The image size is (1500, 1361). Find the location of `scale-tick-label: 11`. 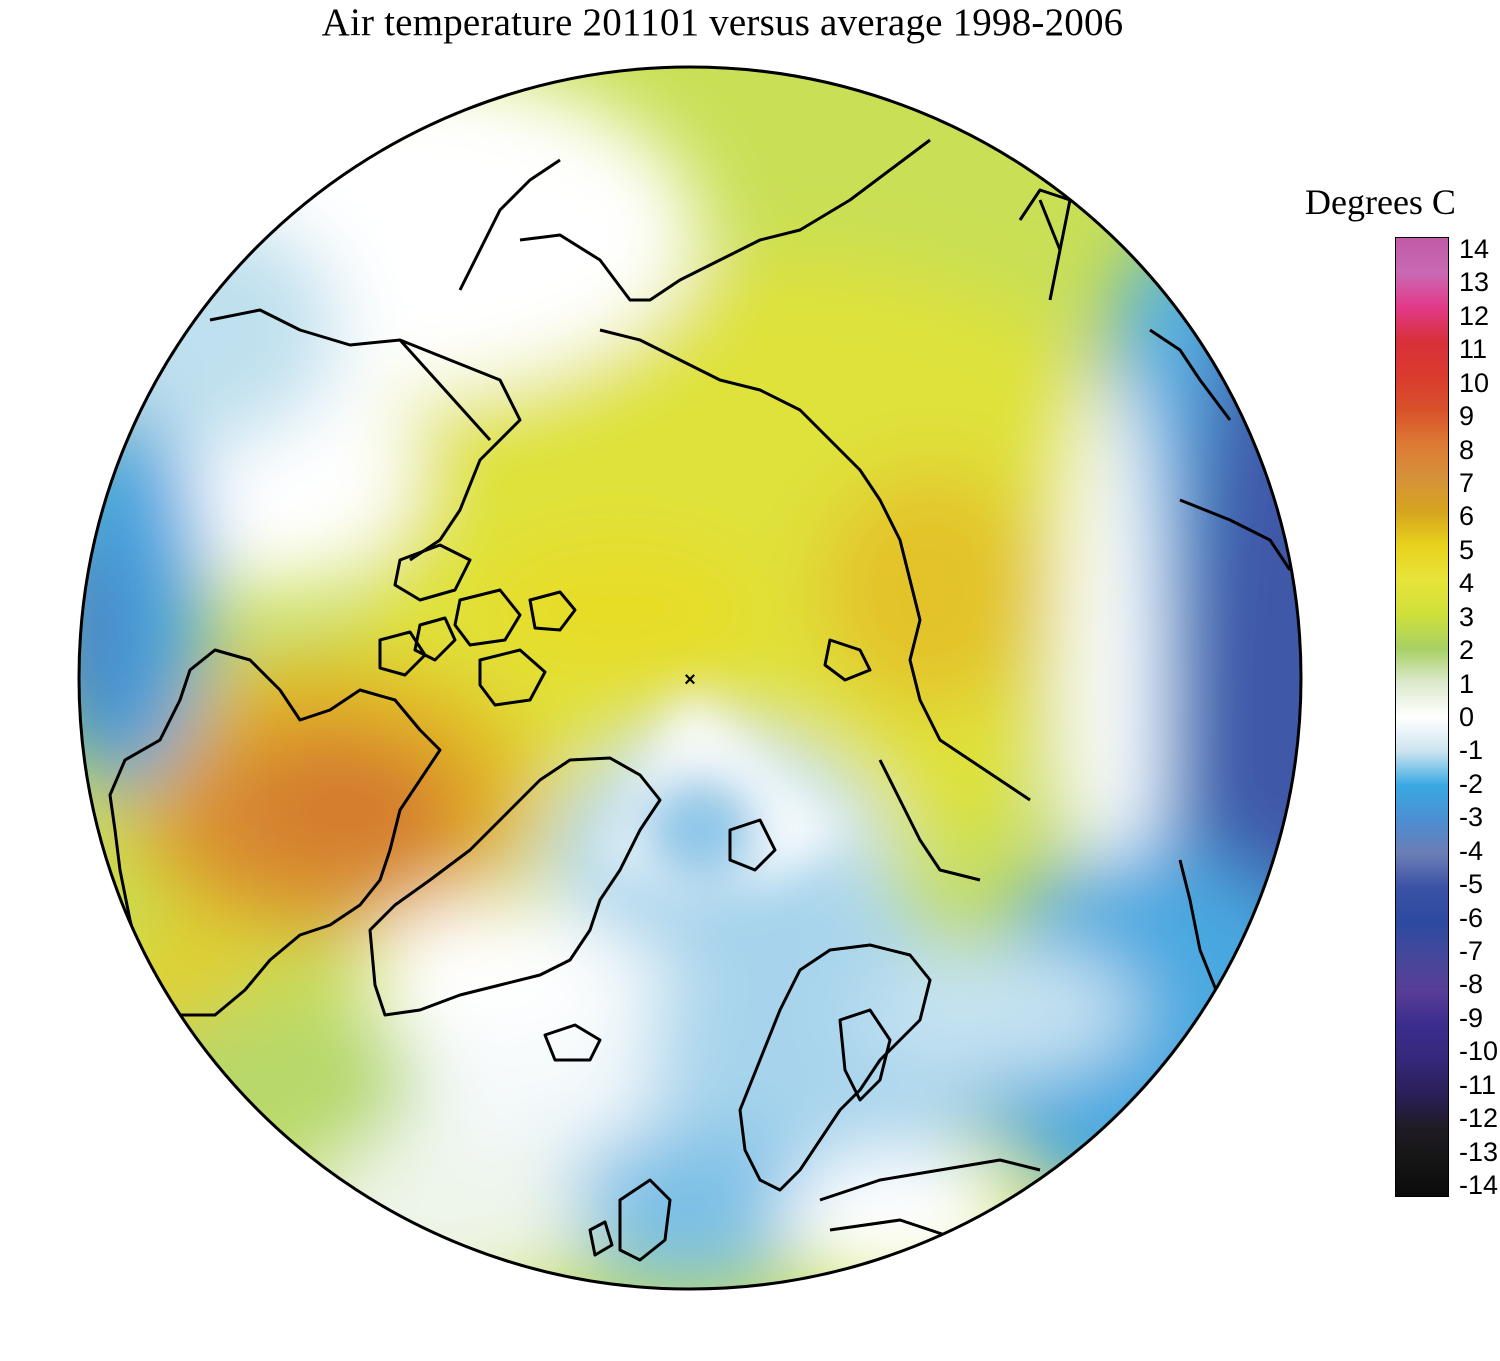

scale-tick-label: 11 is located at coordinates (1473, 349).